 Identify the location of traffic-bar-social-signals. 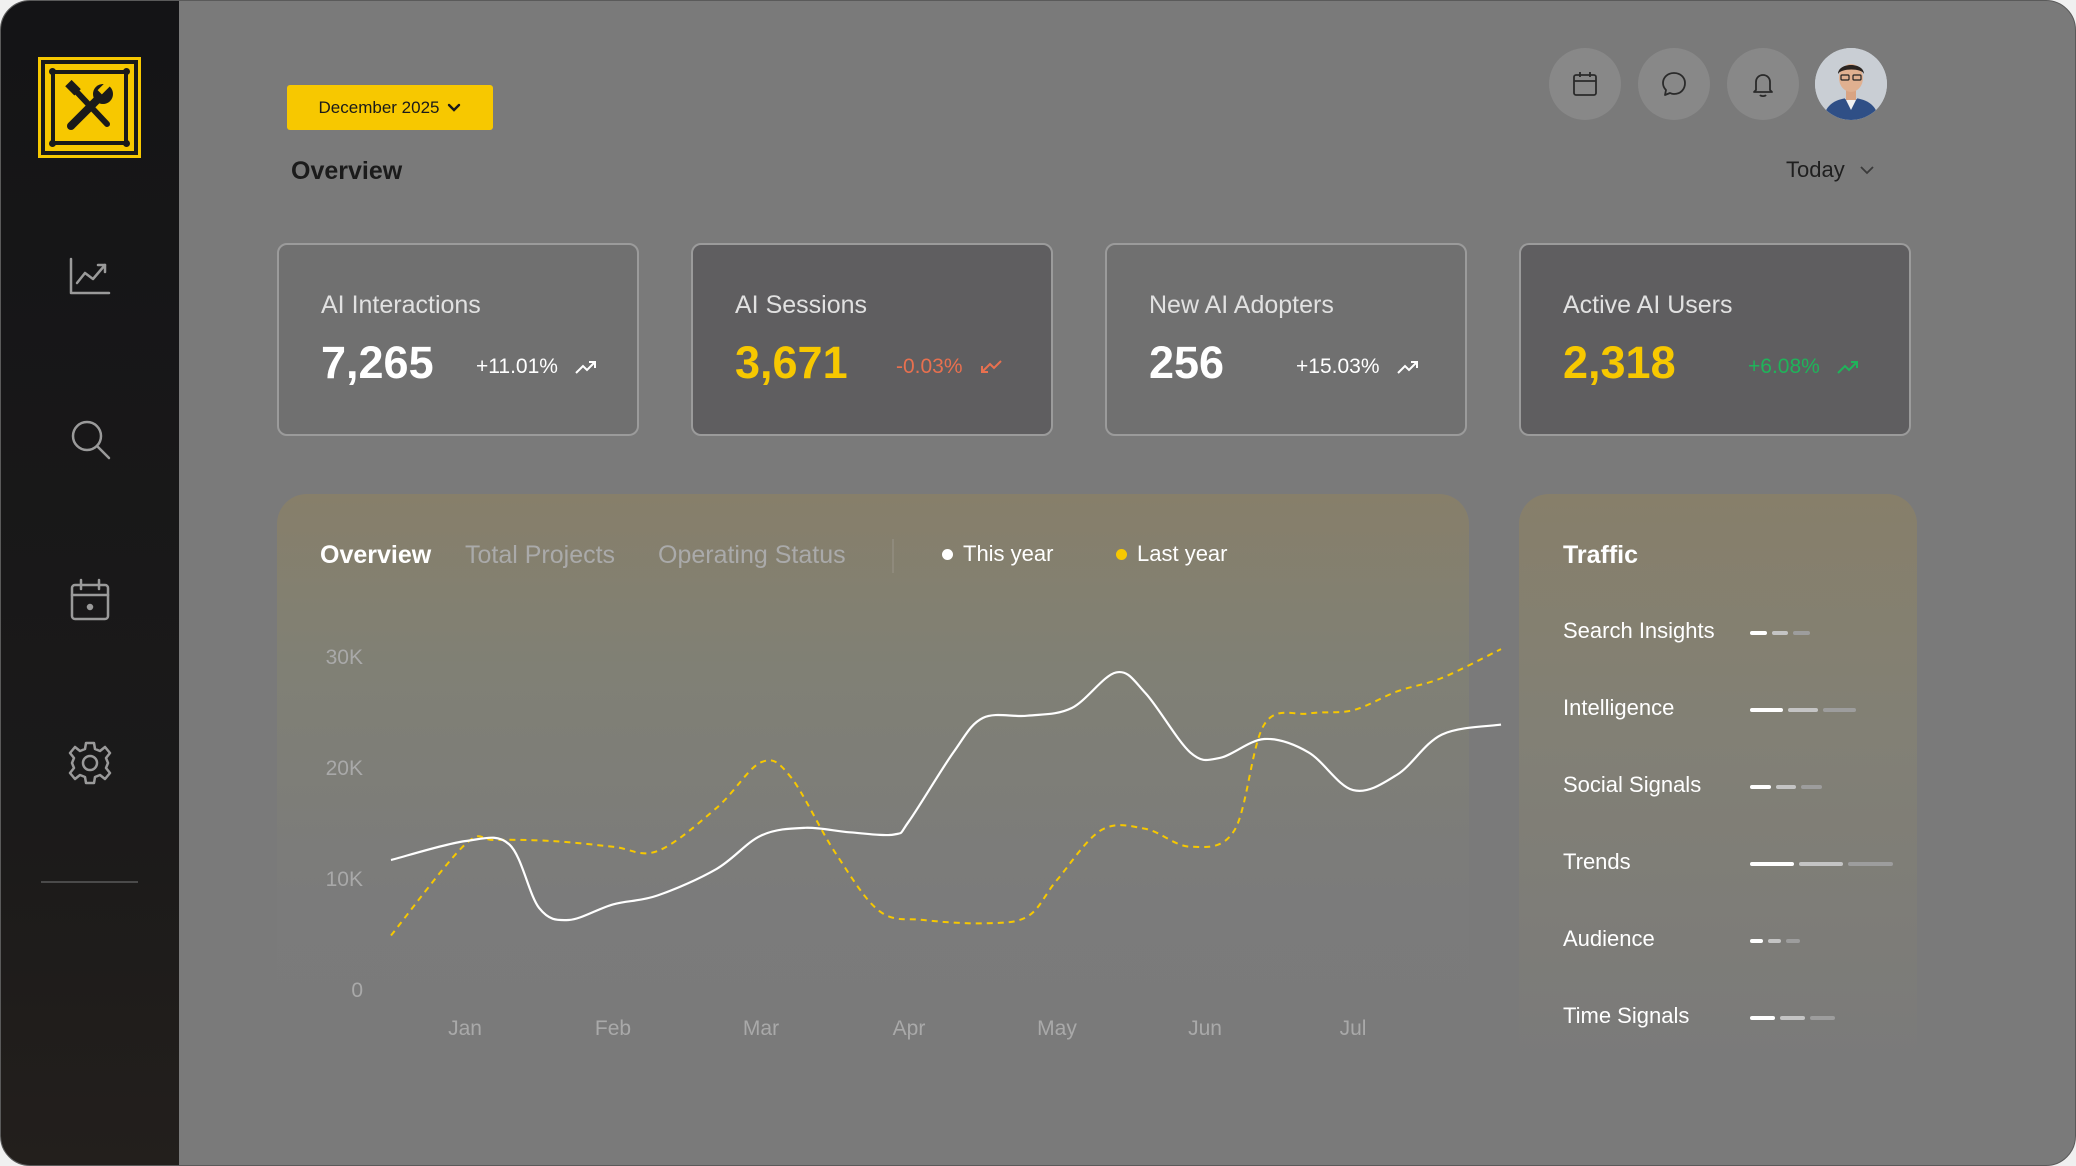
(1786, 787).